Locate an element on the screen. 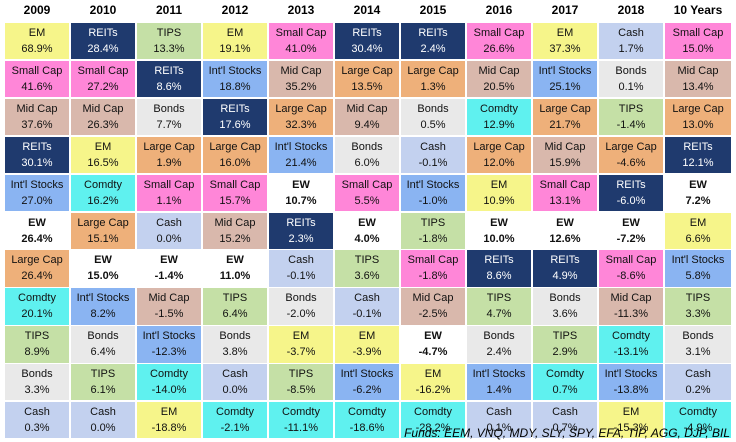 This screenshot has width=736, height=442. return-cell: TIPS 2.9% is located at coordinates (565, 344).